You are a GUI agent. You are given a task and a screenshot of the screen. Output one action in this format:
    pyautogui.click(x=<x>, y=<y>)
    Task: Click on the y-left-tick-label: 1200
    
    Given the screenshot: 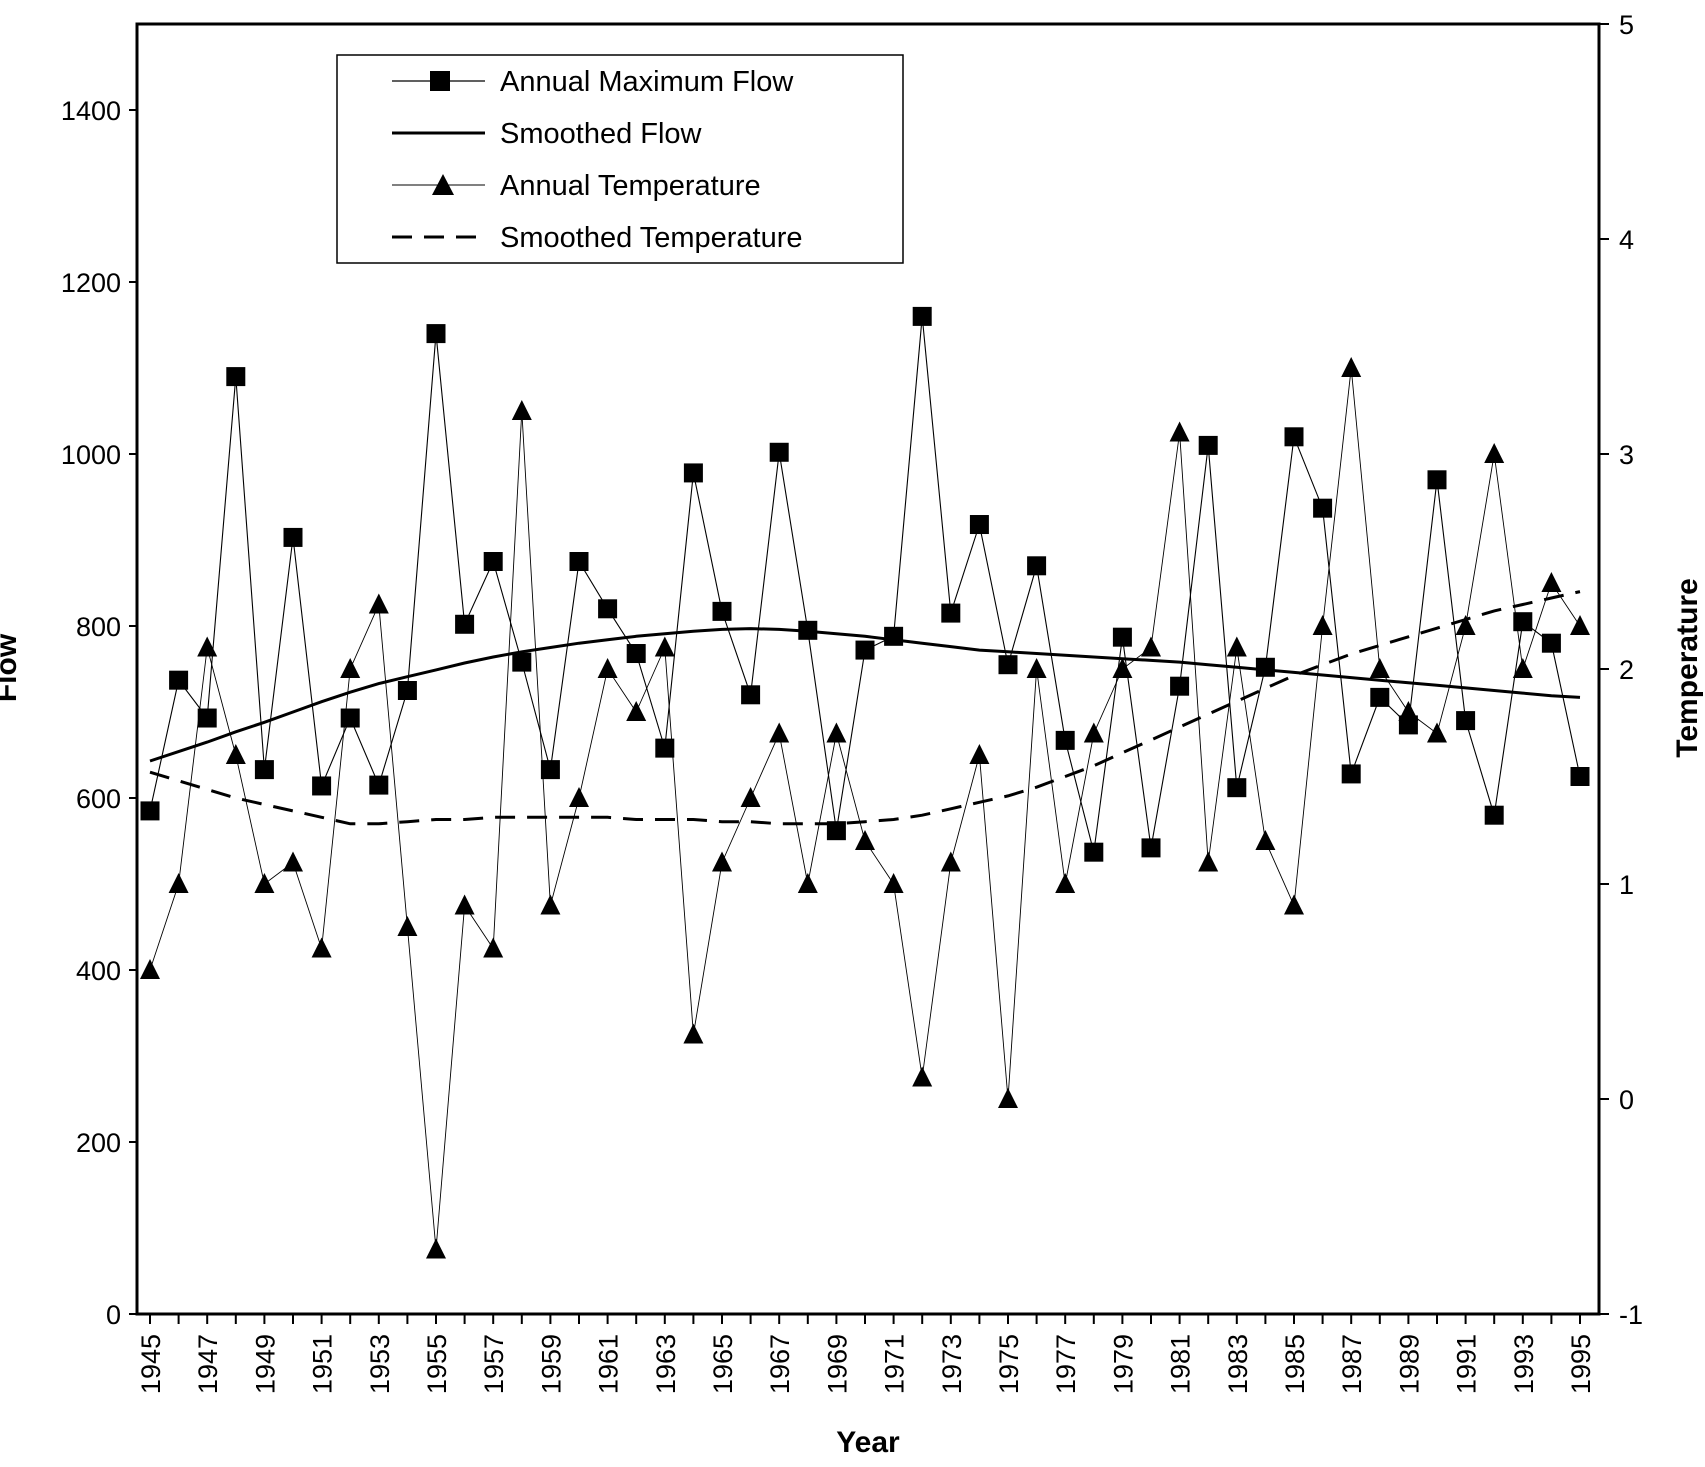 What is the action you would take?
    pyautogui.click(x=91, y=283)
    